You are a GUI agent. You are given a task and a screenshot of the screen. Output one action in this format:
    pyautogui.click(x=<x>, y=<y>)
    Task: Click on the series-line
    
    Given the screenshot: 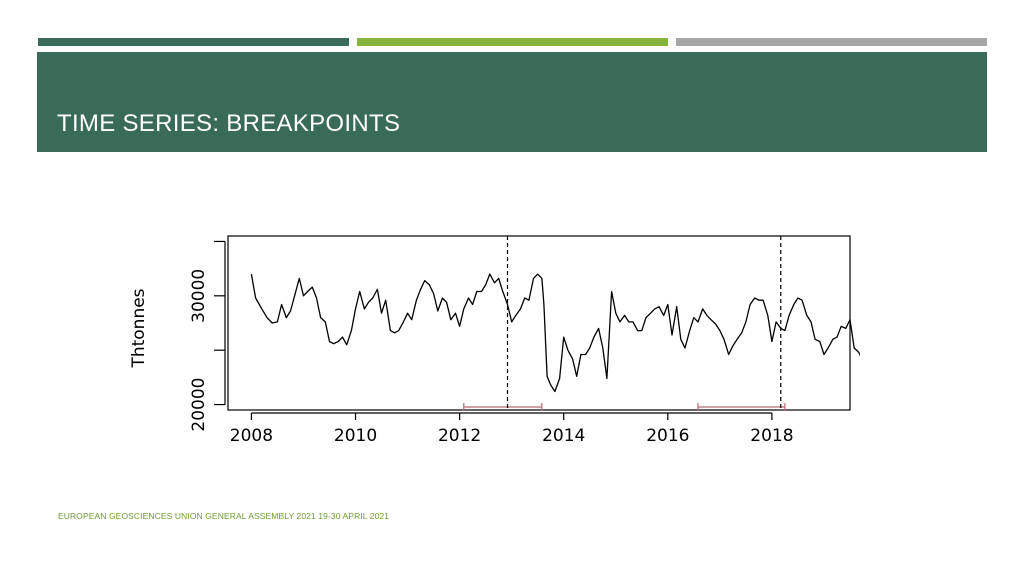 What is the action you would take?
    pyautogui.click(x=555, y=333)
    